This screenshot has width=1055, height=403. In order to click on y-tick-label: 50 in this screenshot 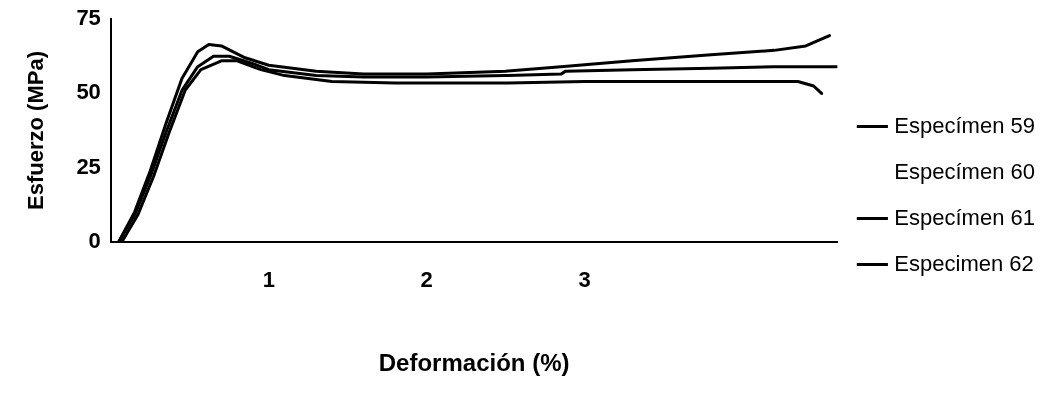, I will do `click(88, 92)`.